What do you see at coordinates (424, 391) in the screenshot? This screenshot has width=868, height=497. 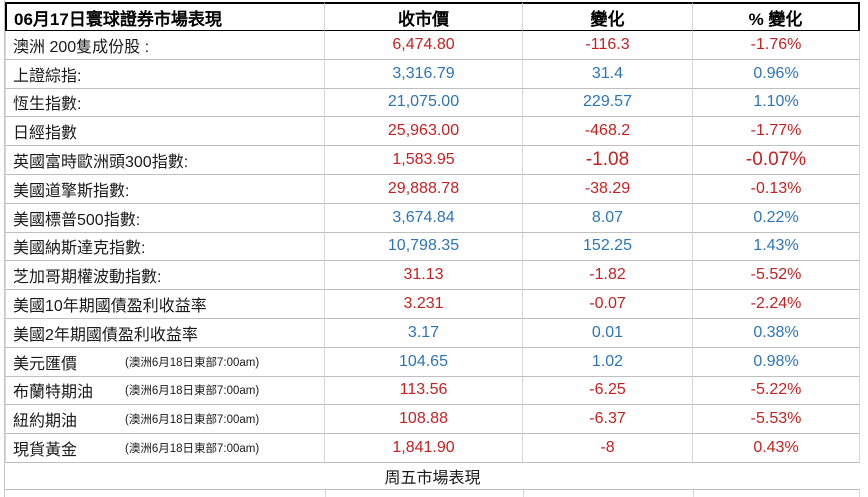 I see `close-price-cell: 113.56` at bounding box center [424, 391].